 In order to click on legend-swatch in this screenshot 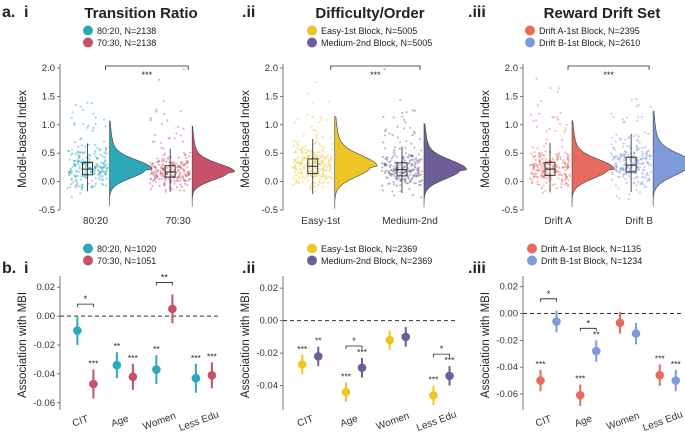, I will do `click(532, 260)`.